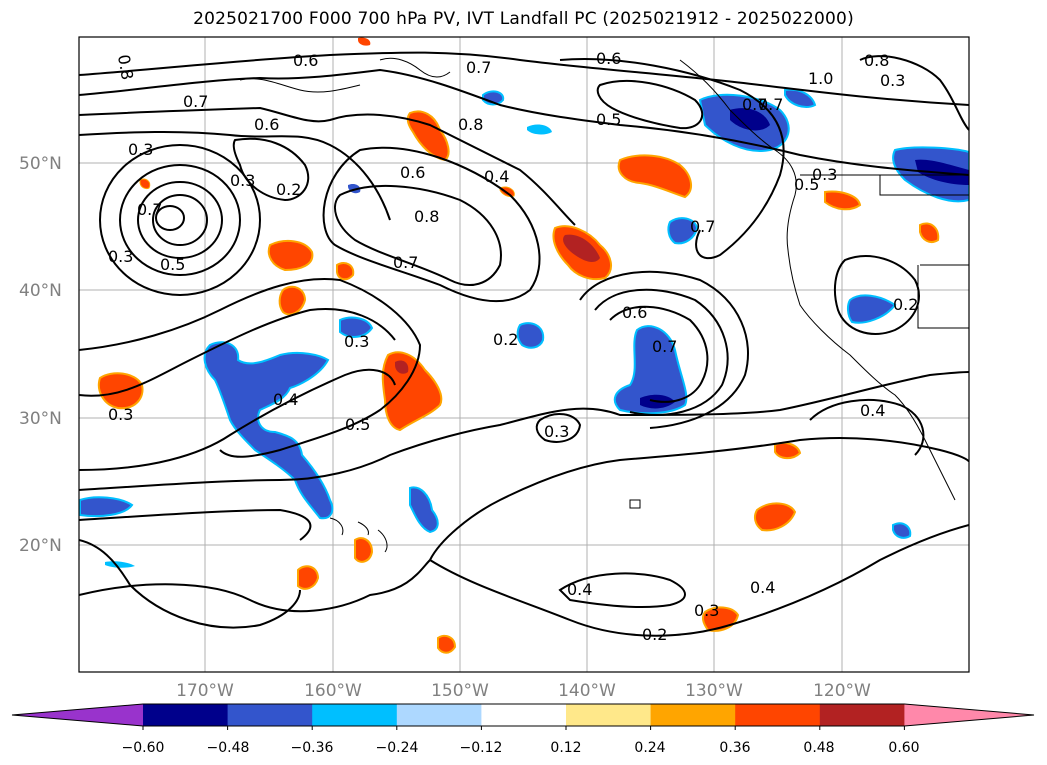 The width and height of the screenshot is (1047, 765). What do you see at coordinates (228, 748) in the screenshot?
I see `colorbar-tick-label: −0.48` at bounding box center [228, 748].